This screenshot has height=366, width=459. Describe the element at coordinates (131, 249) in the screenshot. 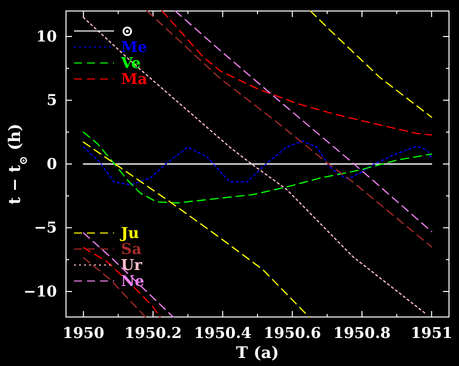

I see `legend-label: Sa` at that location.